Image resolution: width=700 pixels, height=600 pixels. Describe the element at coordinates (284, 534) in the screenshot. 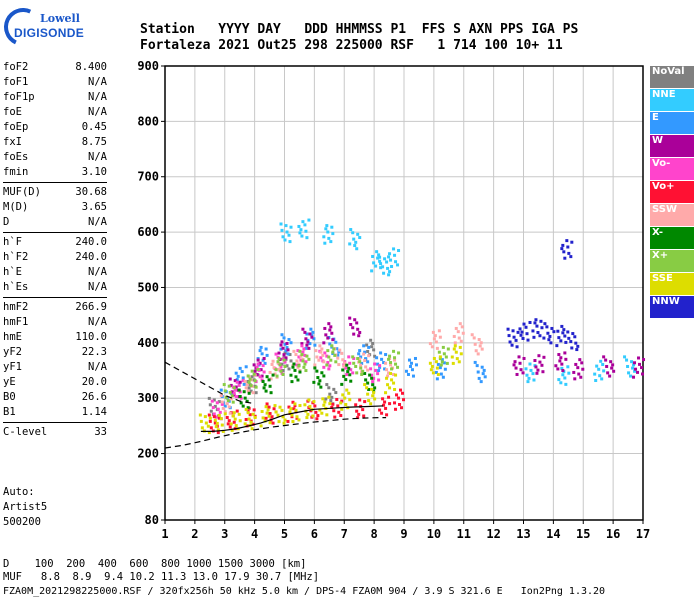

I see `x-tick-label: 5` at that location.